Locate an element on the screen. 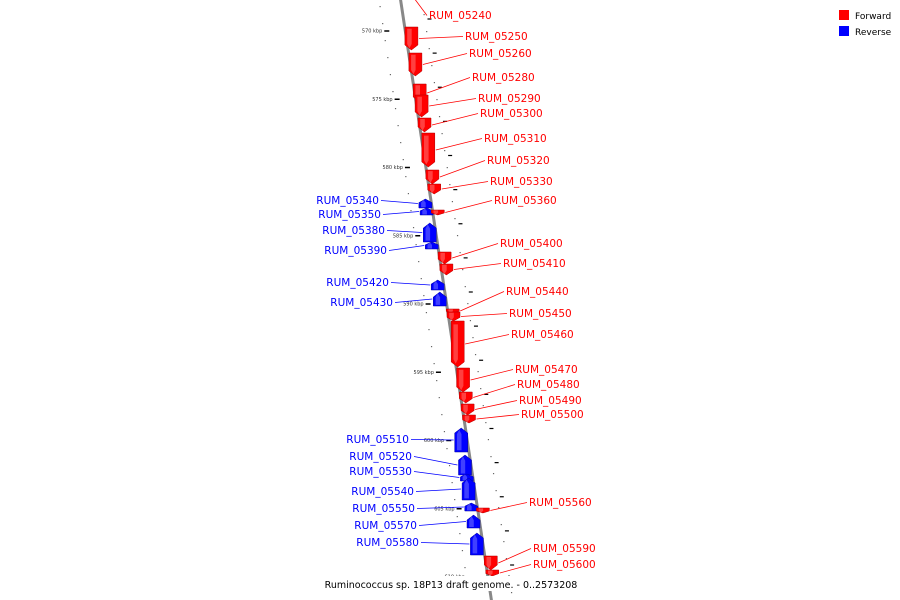 The height and width of the screenshot is (600, 900). kbp-tick-label: 570 kbp is located at coordinates (372, 32).